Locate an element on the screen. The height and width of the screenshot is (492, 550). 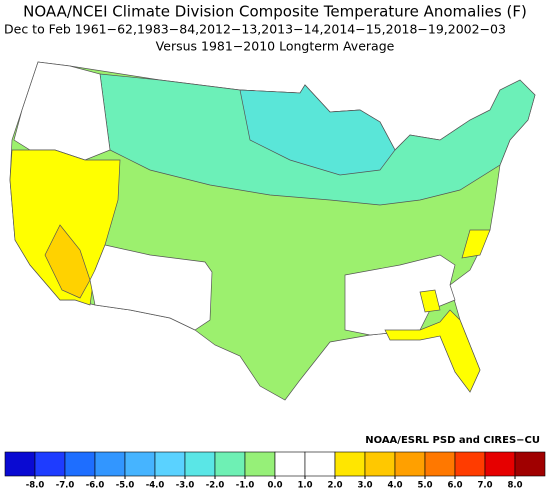
colorbar-tick-label: -1.0 is located at coordinates (245, 486).